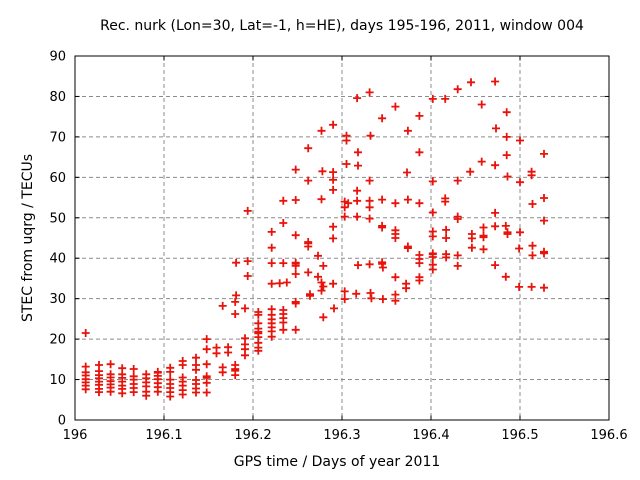 This screenshot has width=640, height=480. I want to click on y-tick-label: 90, so click(57, 57).